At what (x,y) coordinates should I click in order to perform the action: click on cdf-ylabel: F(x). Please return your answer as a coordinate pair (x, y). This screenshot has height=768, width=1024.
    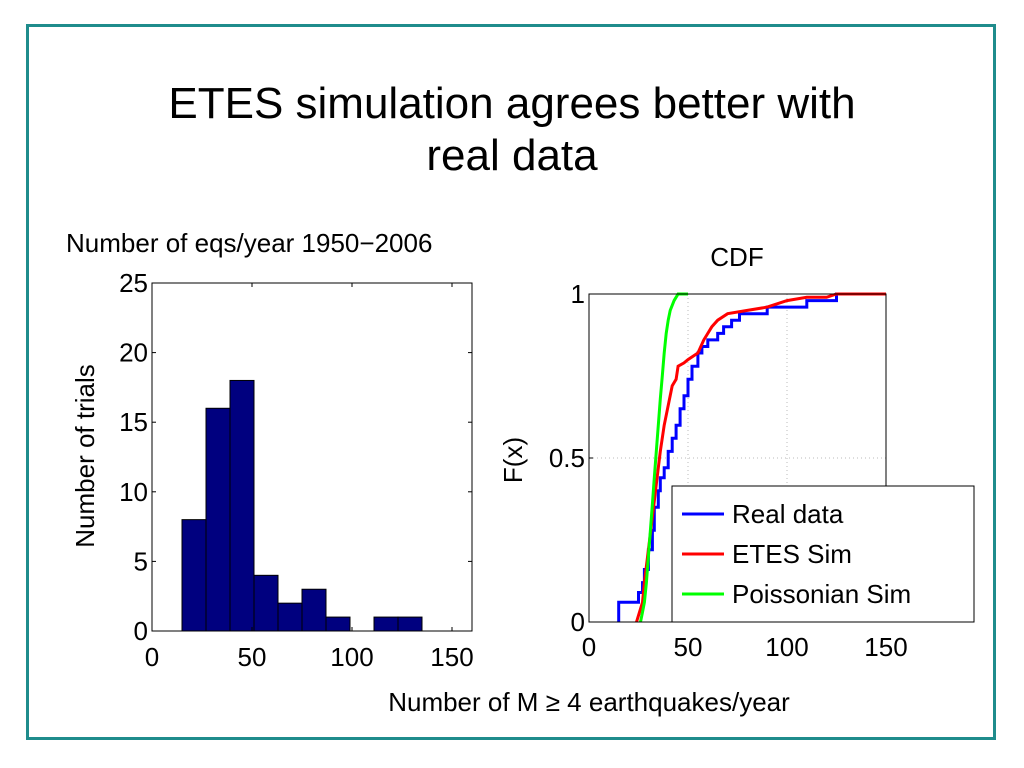
    Looking at the image, I should click on (513, 460).